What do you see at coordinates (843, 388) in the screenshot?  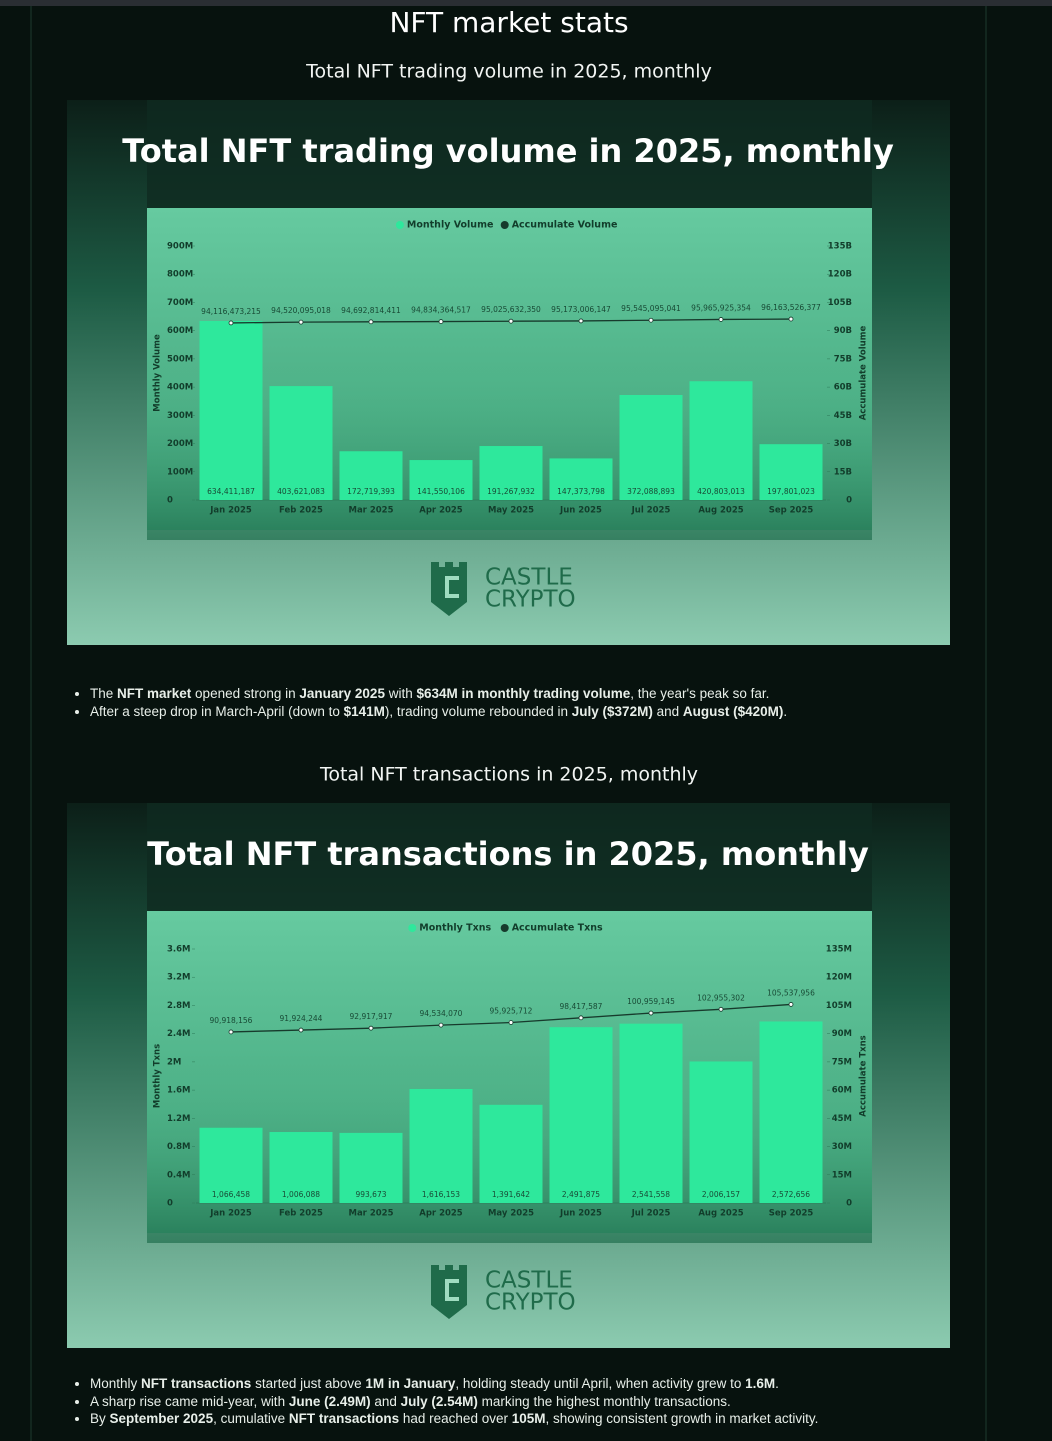 I see `y2-tick-label: 60B` at bounding box center [843, 388].